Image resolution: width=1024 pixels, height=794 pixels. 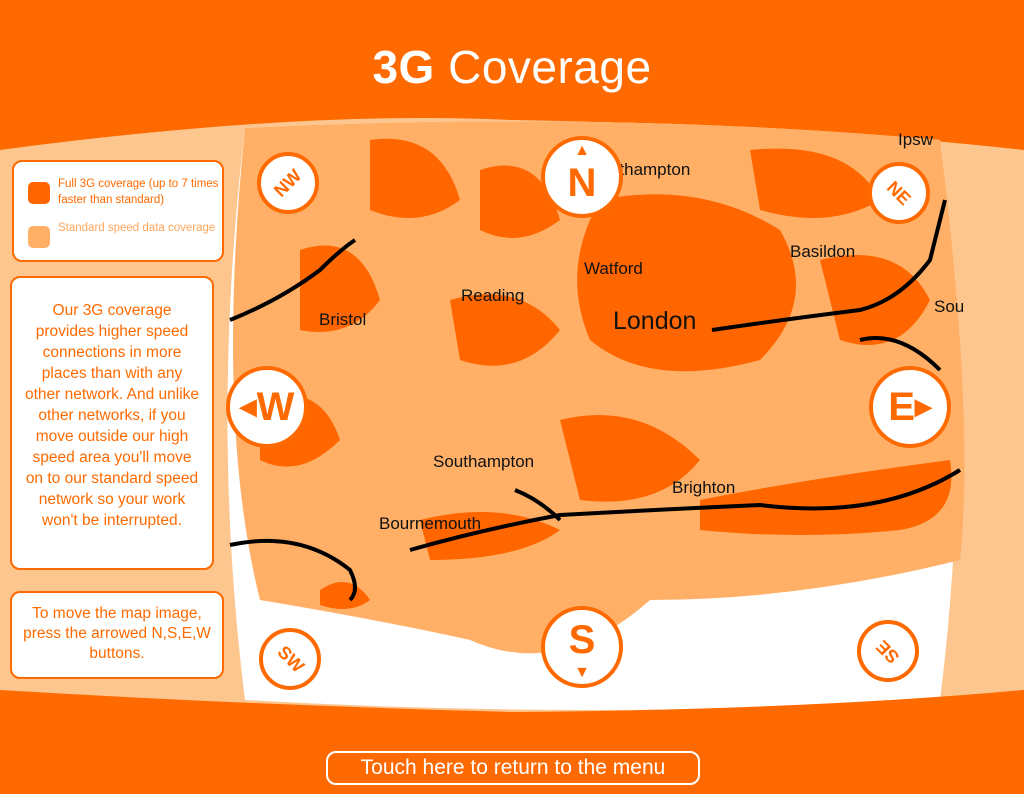 I want to click on page-title: 3G Coverage, so click(x=512, y=67).